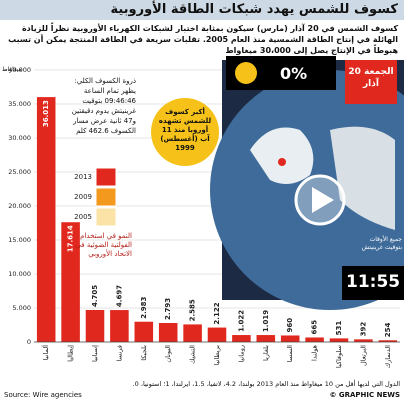  I want to click on x-tick-label: النمسا, so click(290, 353).